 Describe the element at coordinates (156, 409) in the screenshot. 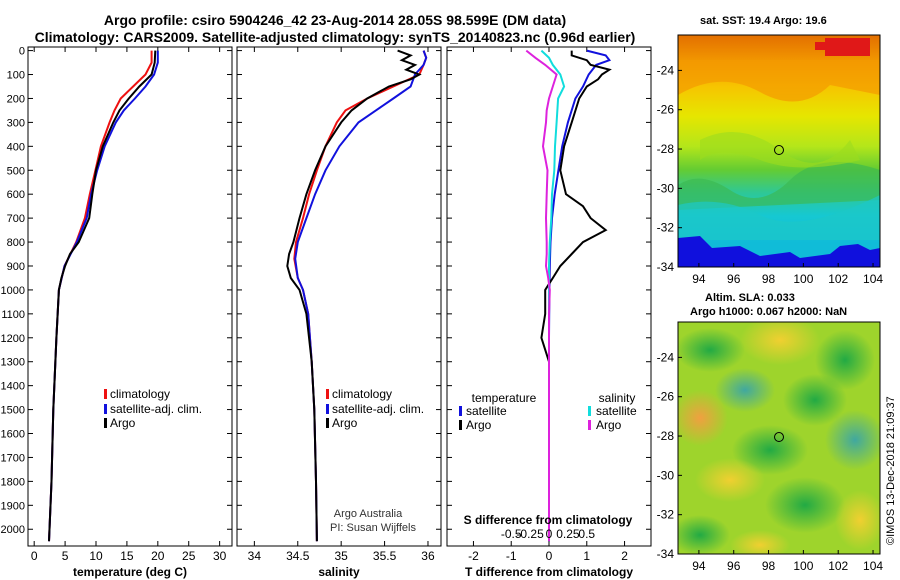

I see `legend-label: satellite-adj. clim.` at that location.